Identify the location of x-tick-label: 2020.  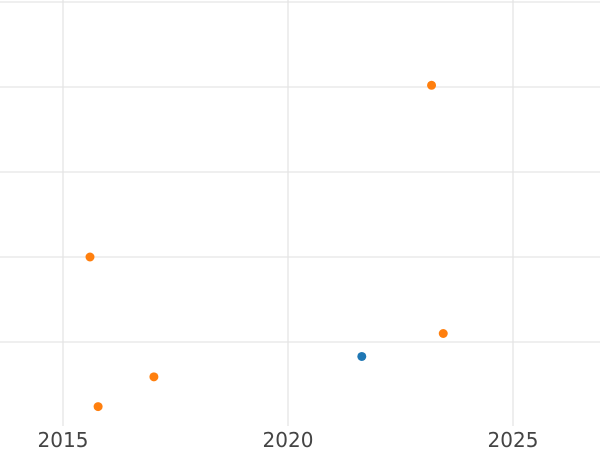
(288, 439).